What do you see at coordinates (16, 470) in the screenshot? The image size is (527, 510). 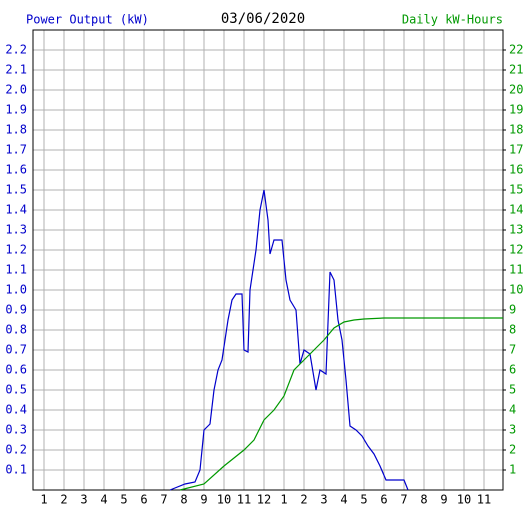 I see `y-tick-label: 0.1` at bounding box center [16, 470].